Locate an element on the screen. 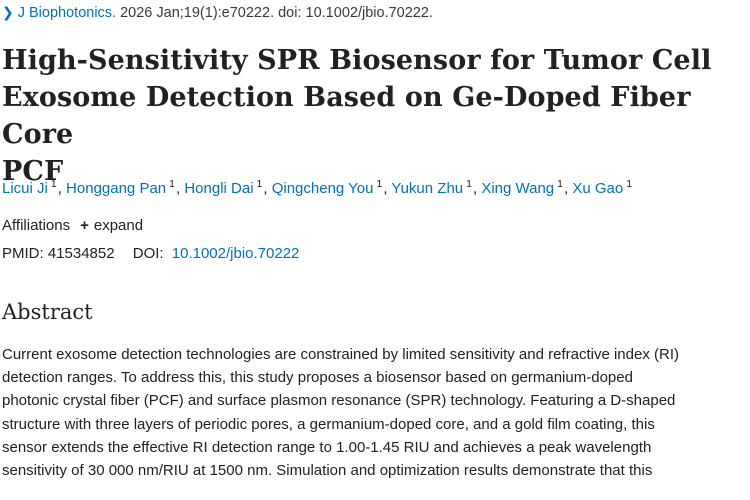 This screenshot has height=500, width=750. author-link: Honggang Pan is located at coordinates (116, 188).